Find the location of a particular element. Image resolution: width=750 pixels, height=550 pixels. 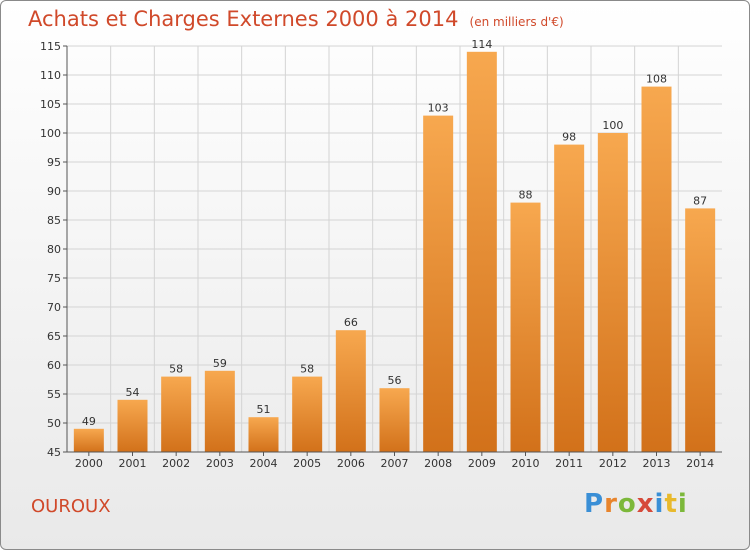

x-tick-label: 2012 is located at coordinates (613, 463).